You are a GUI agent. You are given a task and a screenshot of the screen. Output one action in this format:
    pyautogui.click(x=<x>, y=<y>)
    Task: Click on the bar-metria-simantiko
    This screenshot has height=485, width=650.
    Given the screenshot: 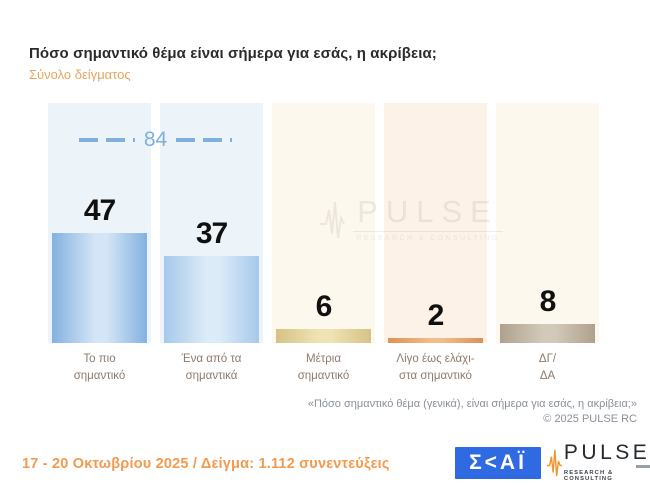 What is the action you would take?
    pyautogui.click(x=323, y=336)
    